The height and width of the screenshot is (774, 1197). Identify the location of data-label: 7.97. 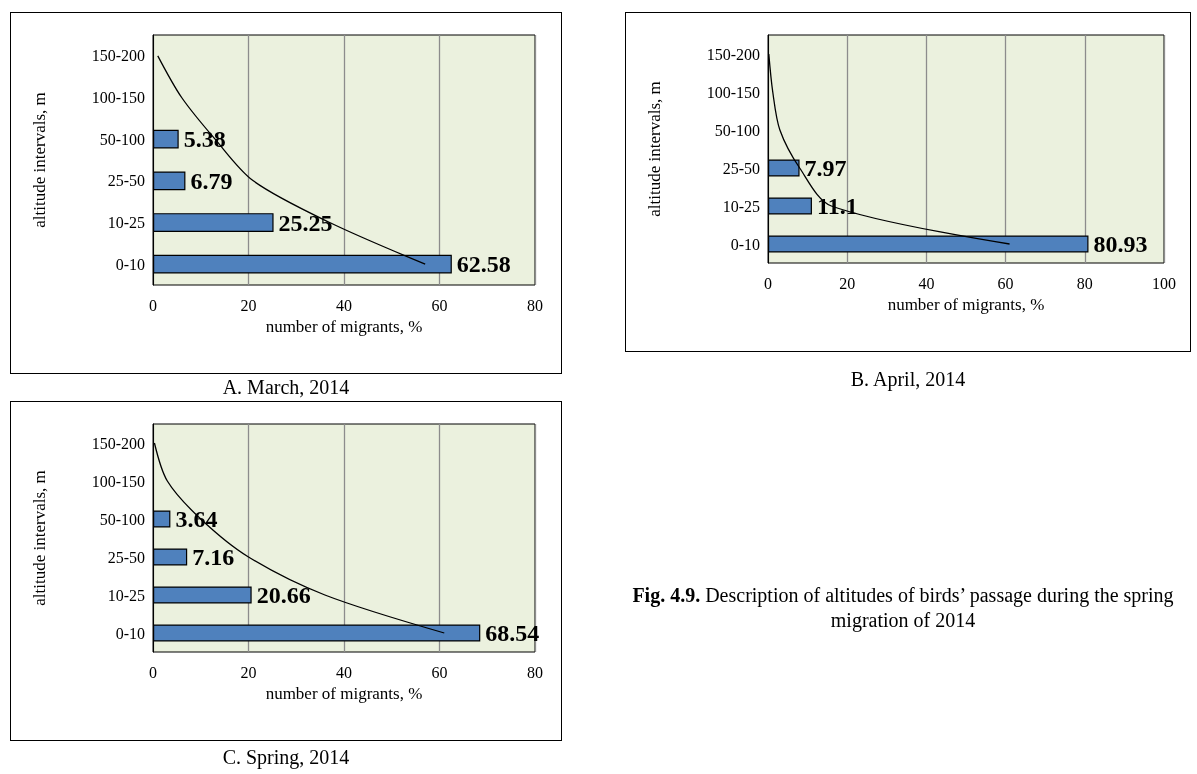
(825, 168).